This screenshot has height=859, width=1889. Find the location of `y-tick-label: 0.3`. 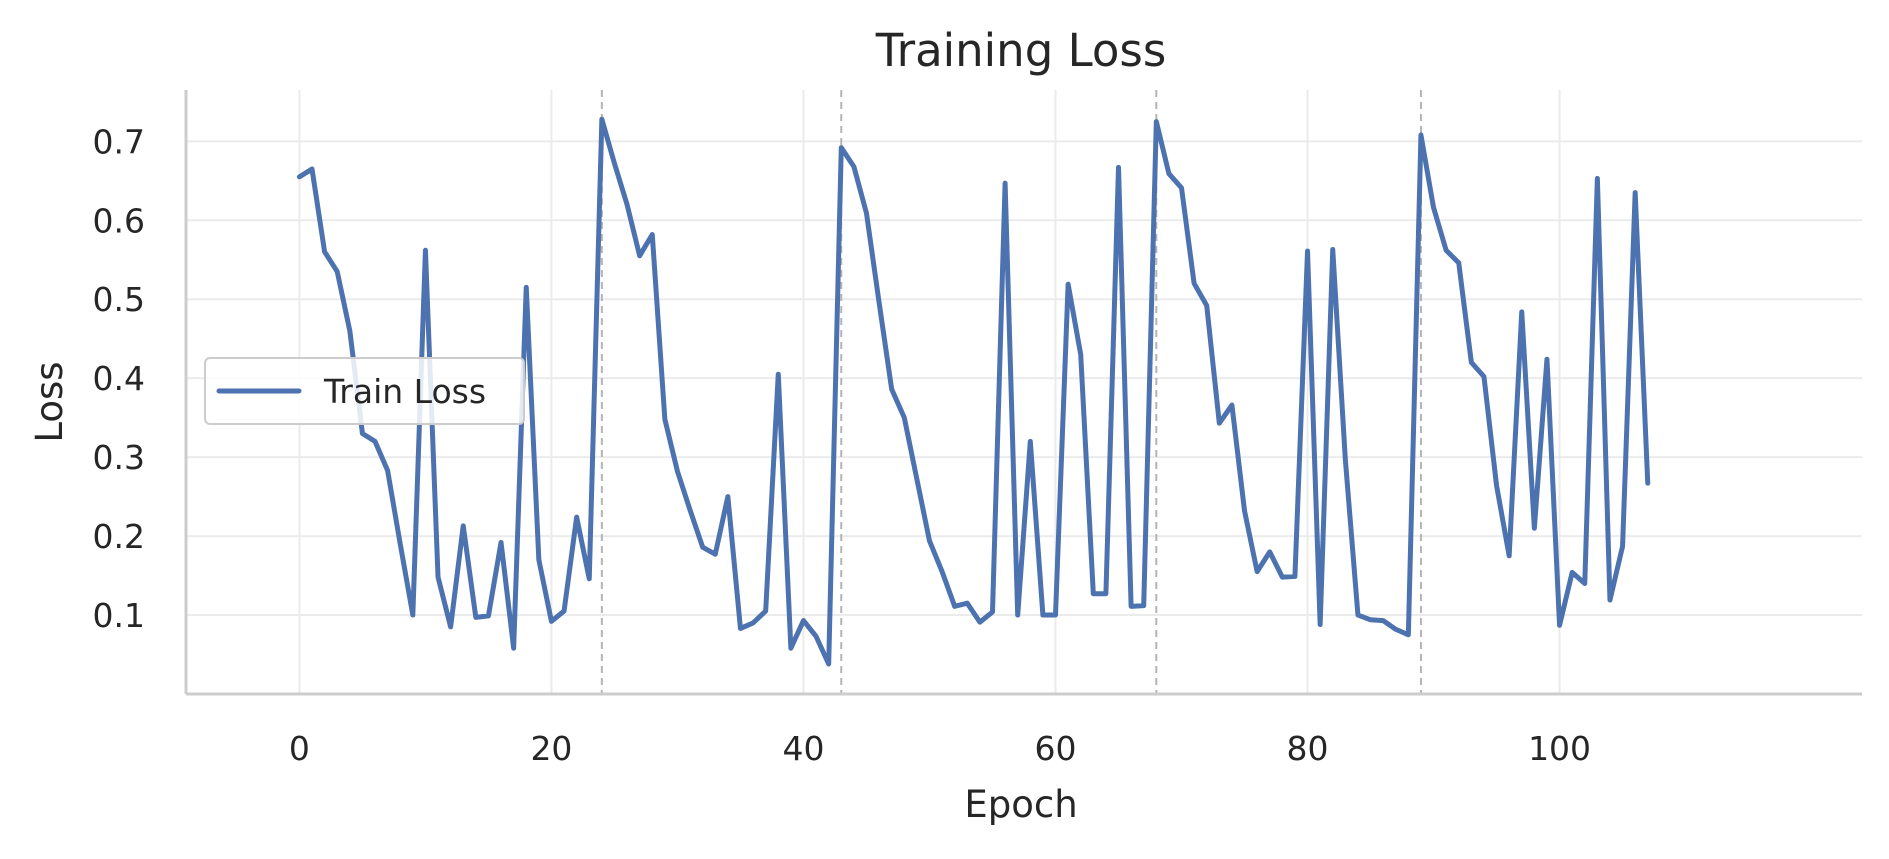

y-tick-label: 0.3 is located at coordinates (119, 457).